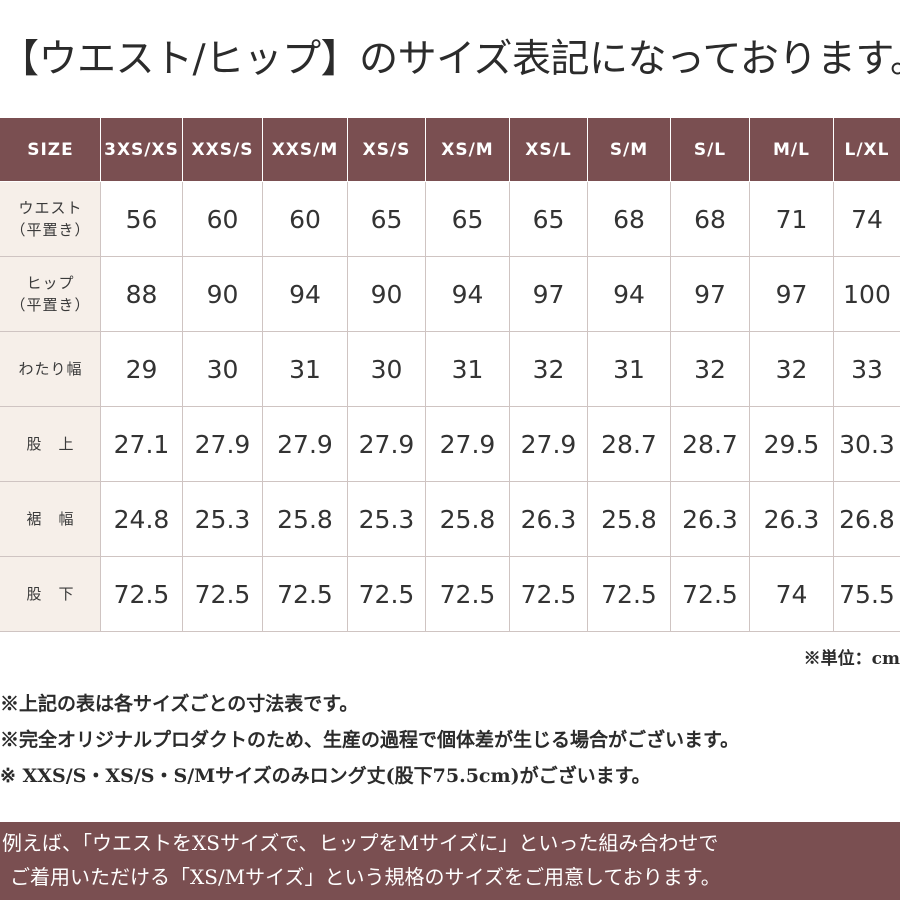  Describe the element at coordinates (50, 150) in the screenshot. I see `size-header-cell: SIZE` at that location.